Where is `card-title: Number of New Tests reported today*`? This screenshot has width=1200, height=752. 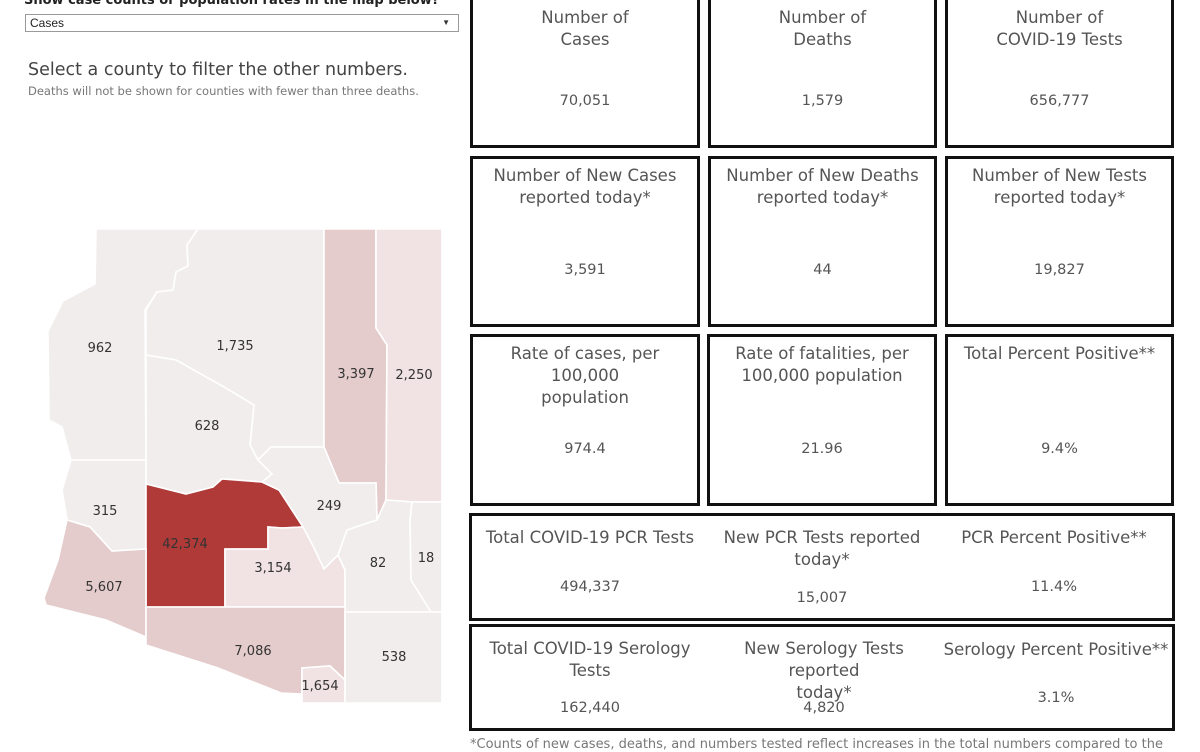
card-title: Number of New Tests reported today* is located at coordinates (1059, 186).